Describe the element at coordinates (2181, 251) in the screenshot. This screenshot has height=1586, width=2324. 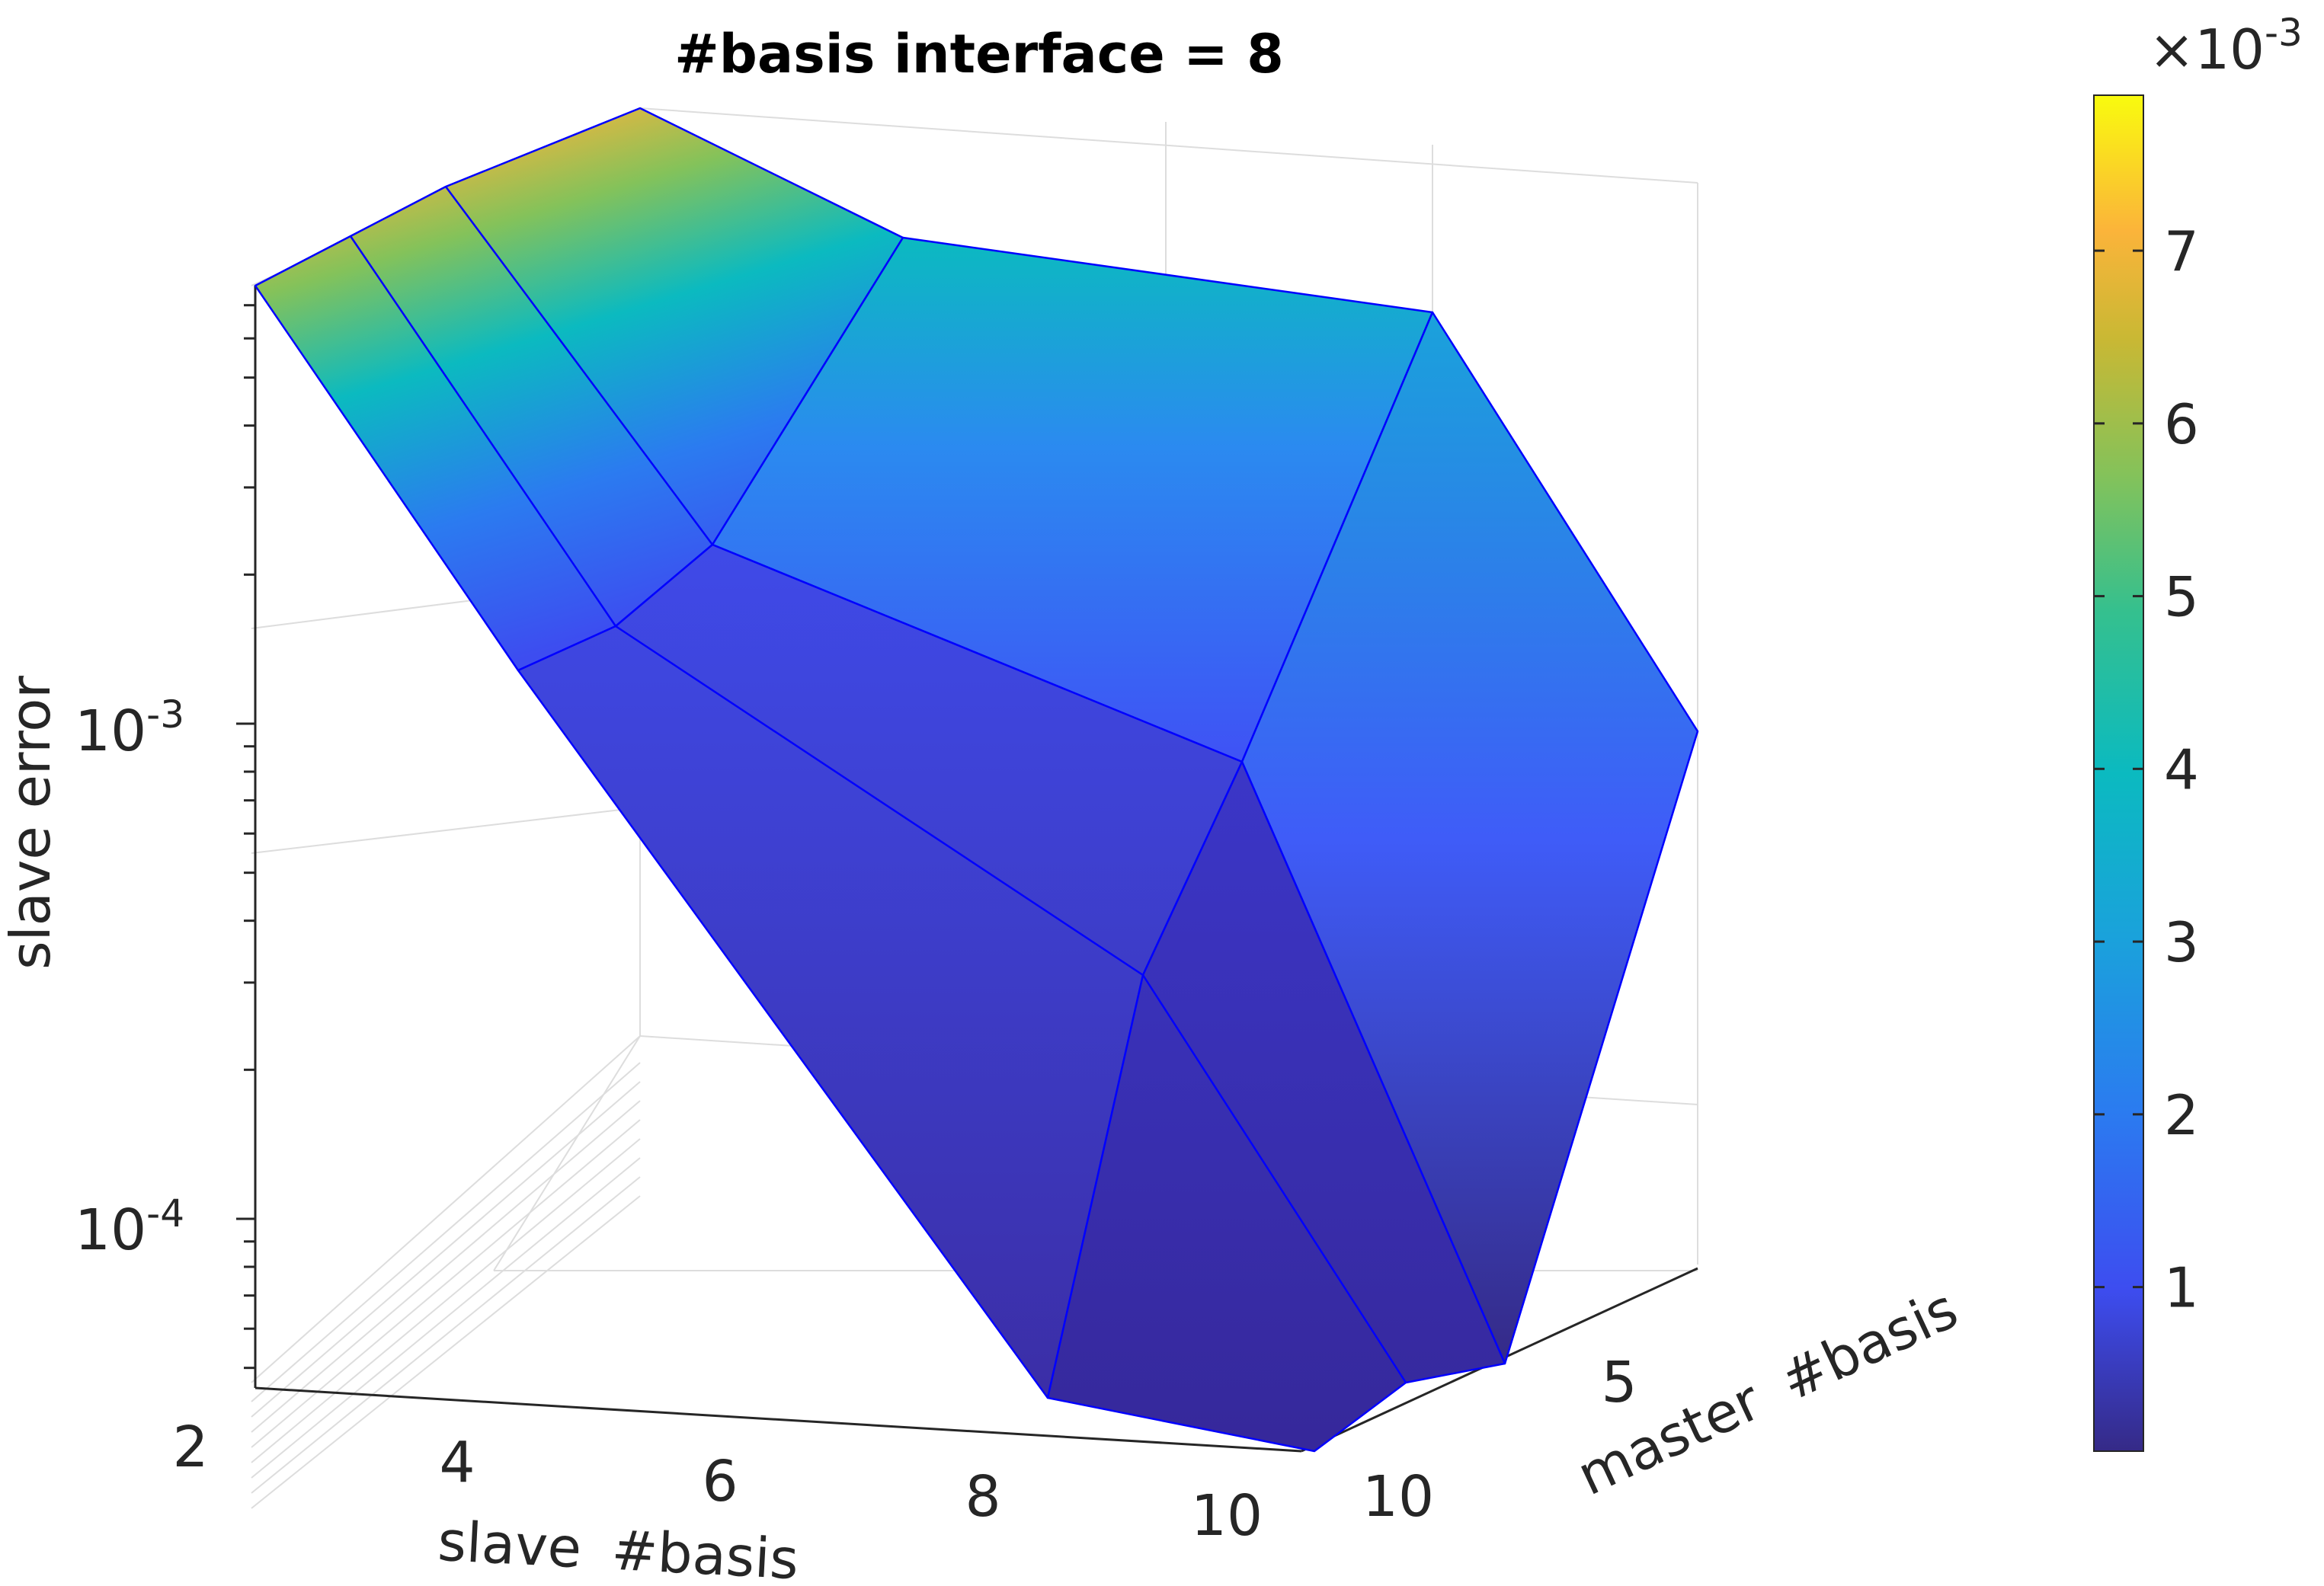
I see `colorbar-tick-label: 7` at that location.